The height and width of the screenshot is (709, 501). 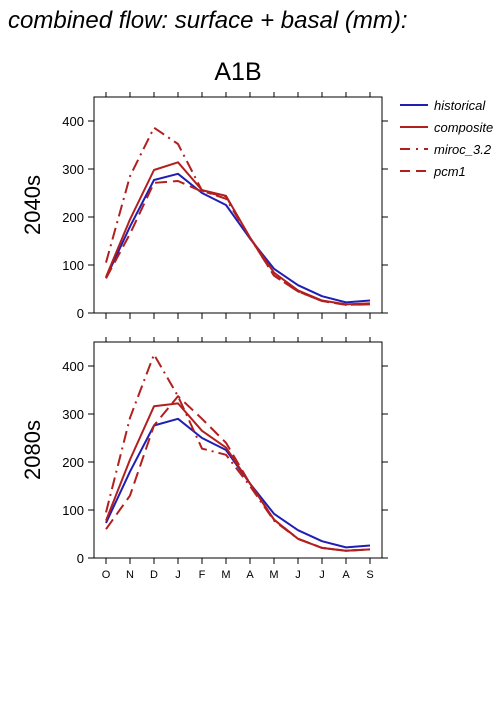 I want to click on x-tick-label: F, so click(x=202, y=575).